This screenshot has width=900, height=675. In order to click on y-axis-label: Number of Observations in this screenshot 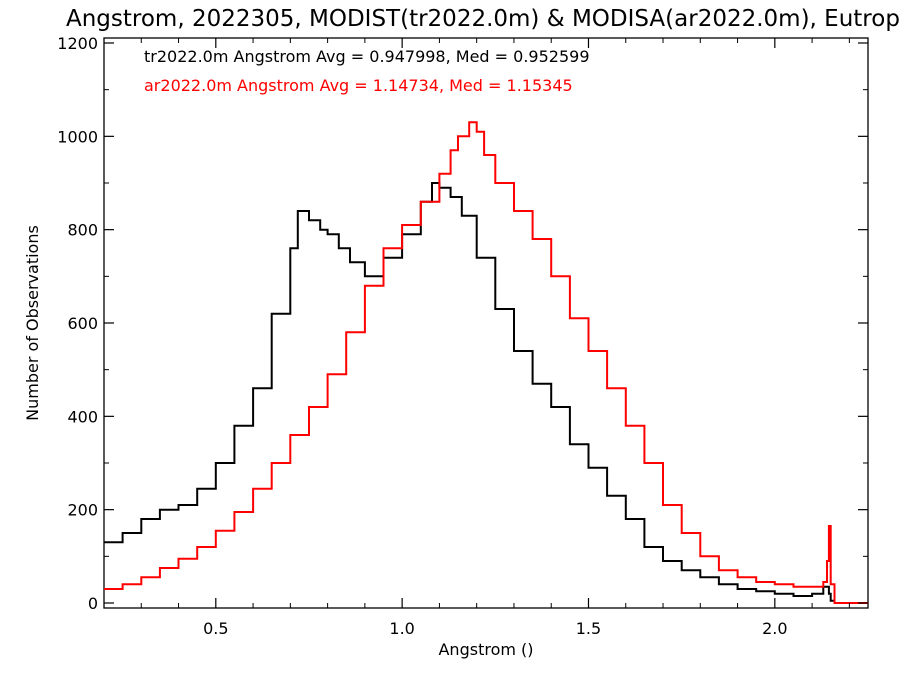, I will do `click(32, 323)`.